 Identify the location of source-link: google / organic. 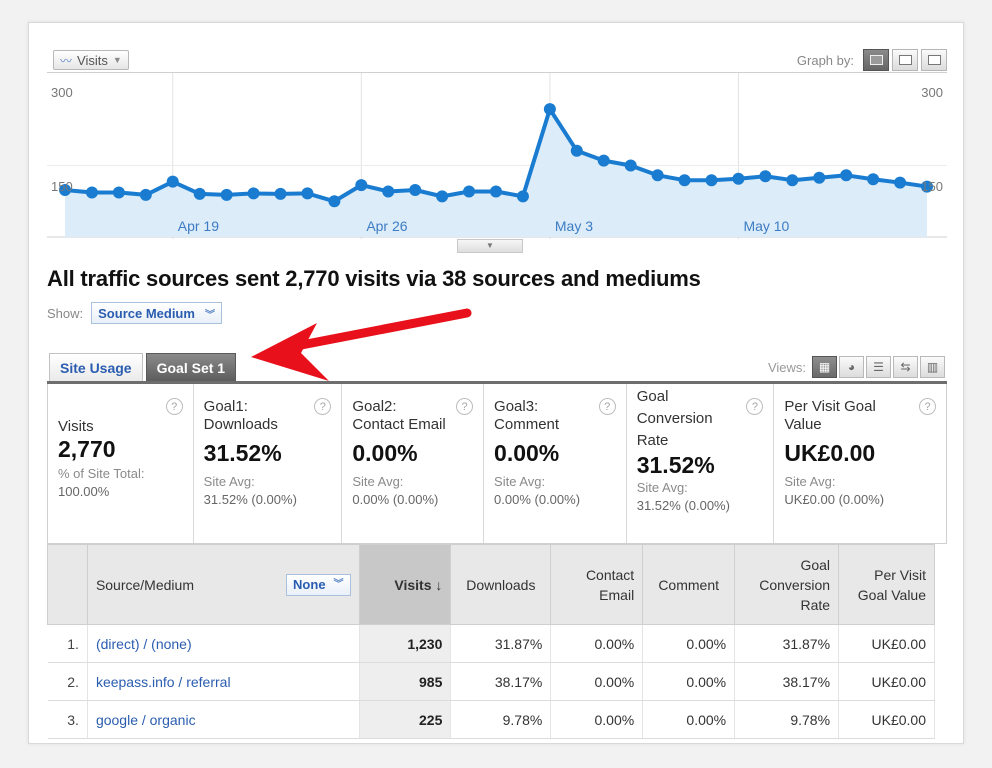
(145, 719).